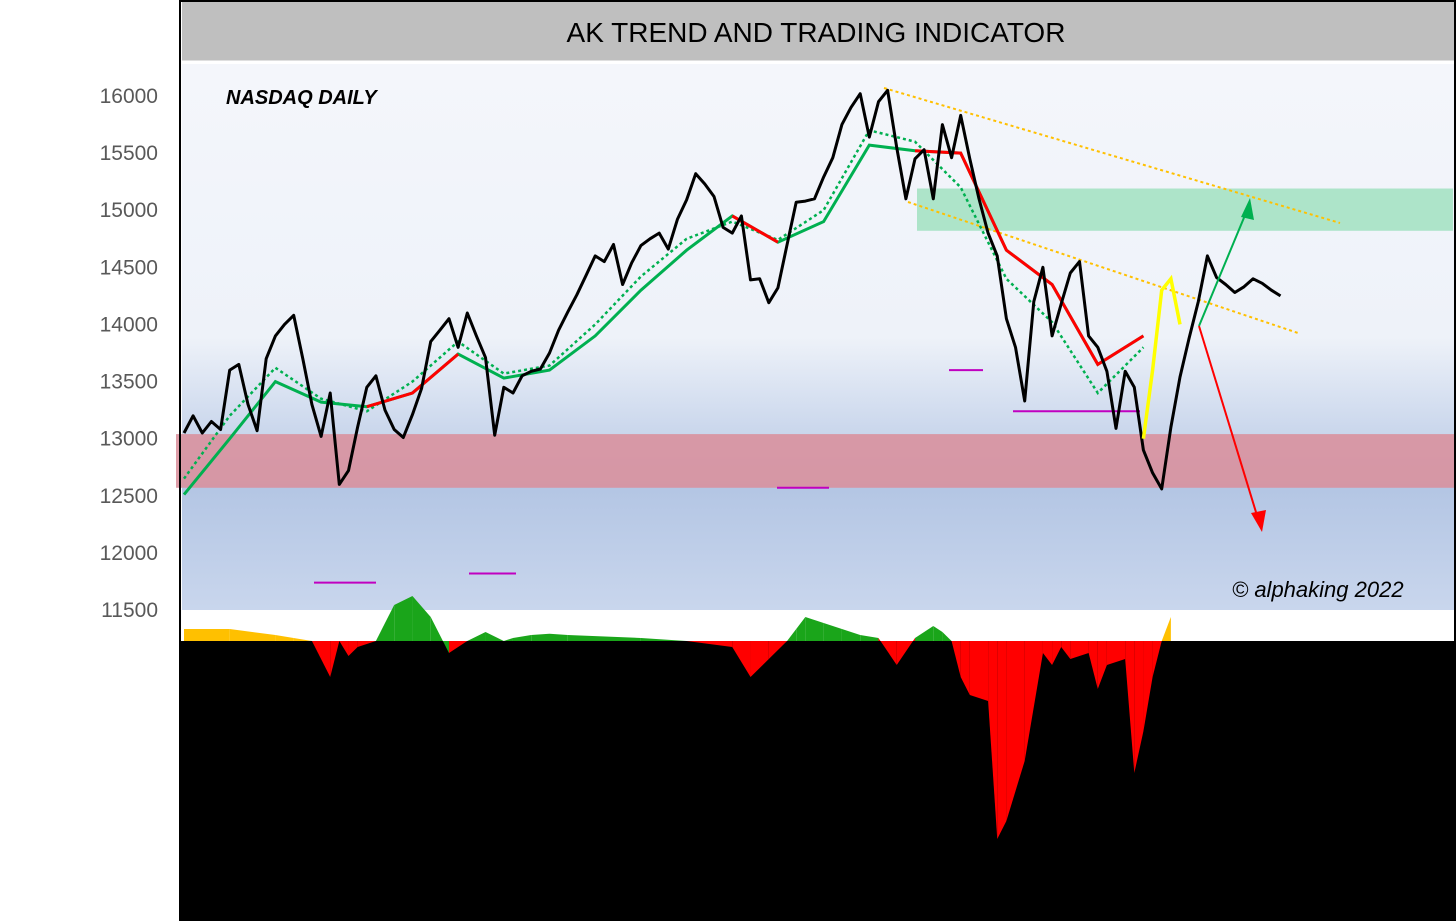 The image size is (1456, 923). I want to click on y-tick-label: 15500, so click(129, 153).